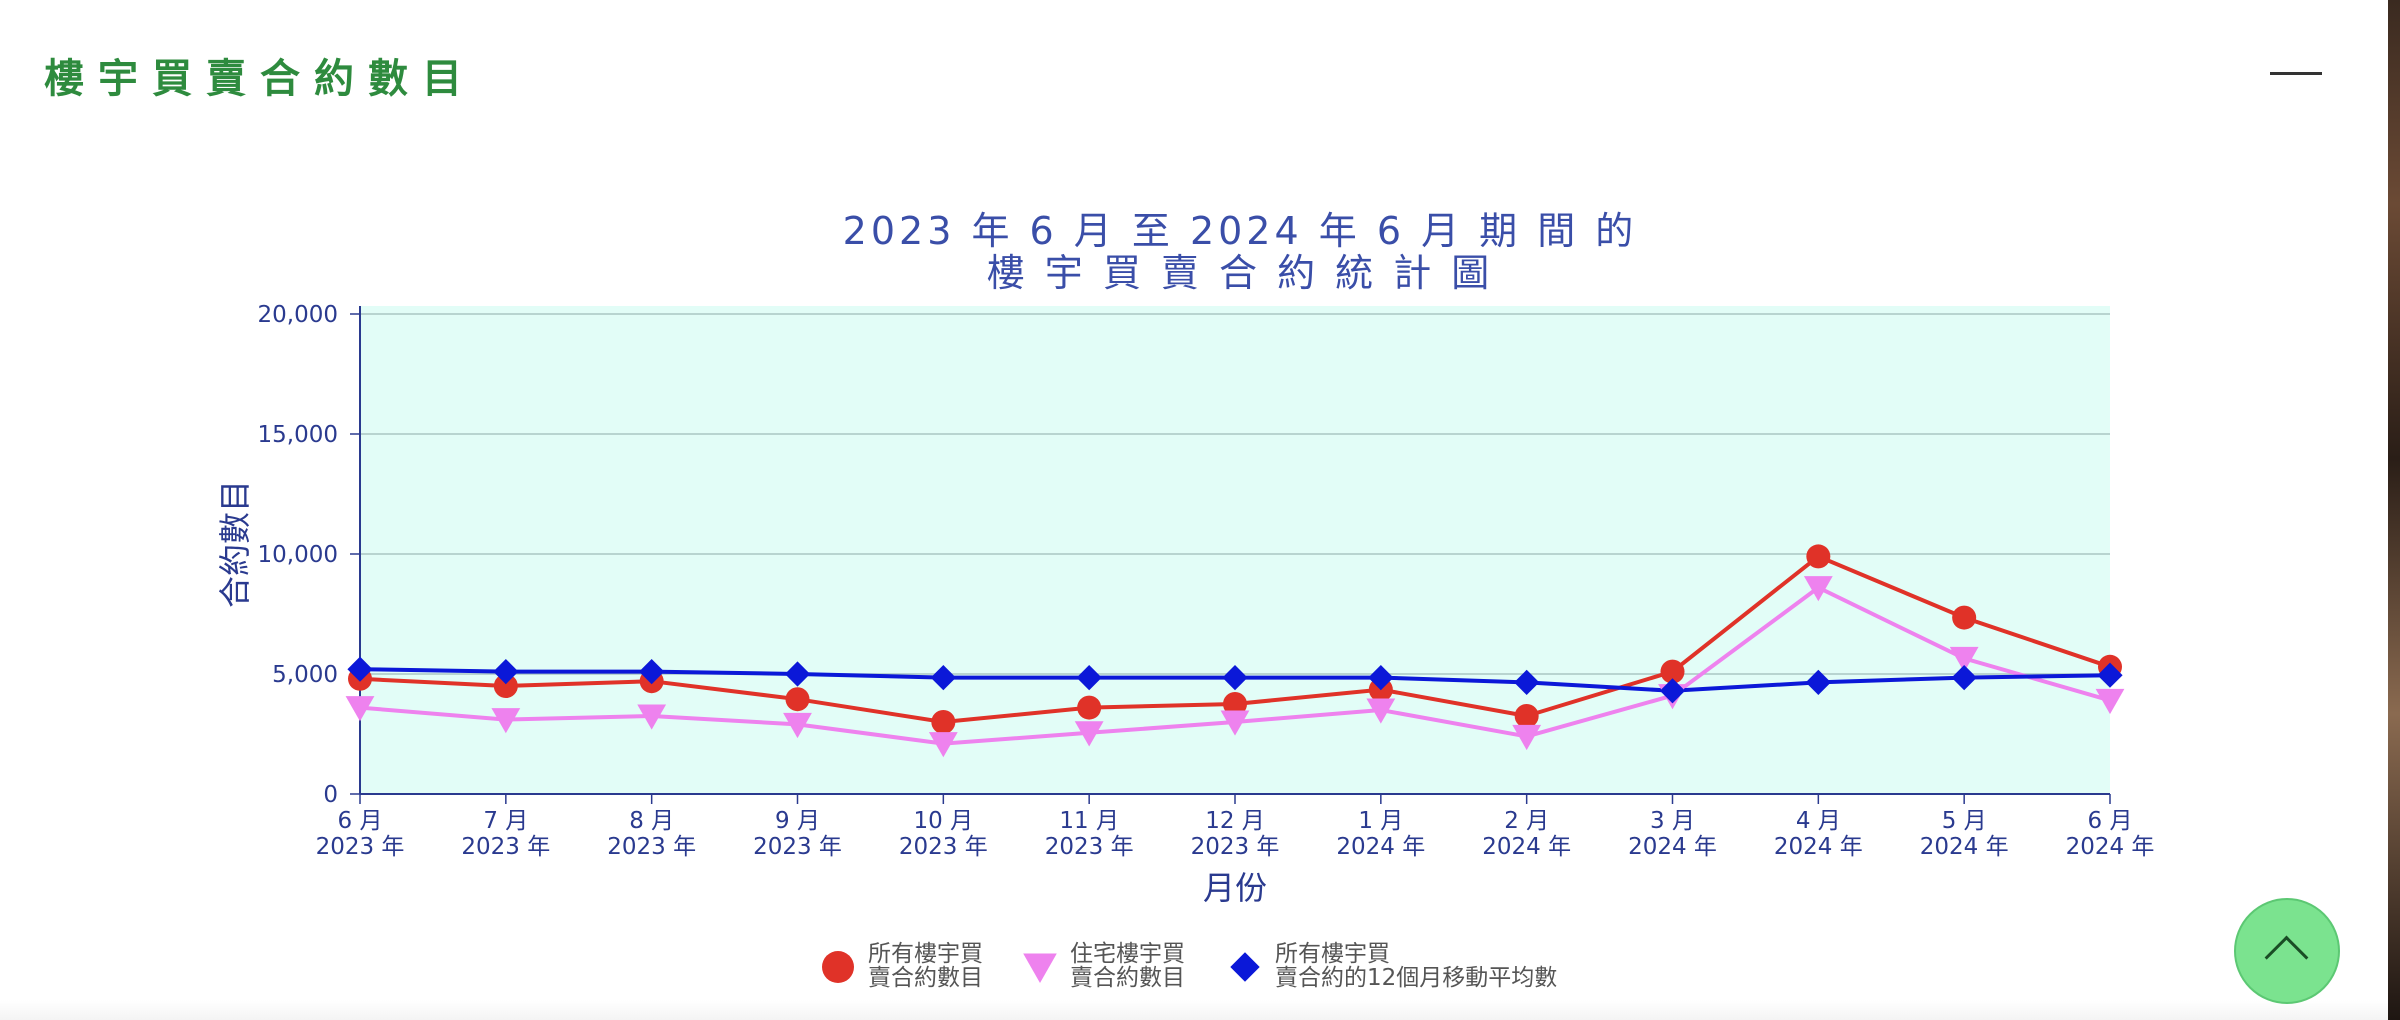 The width and height of the screenshot is (2400, 1020). What do you see at coordinates (1127, 954) in the screenshot?
I see `legend-label-2: 住宅樓宇買` at bounding box center [1127, 954].